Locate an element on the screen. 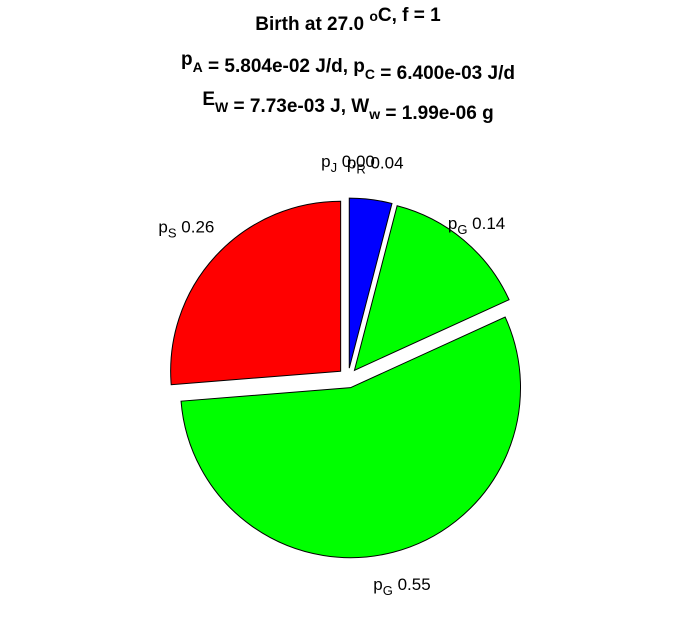 The image size is (696, 618). title-line-2: pA = 5.804e-02 J/d, pC = 6.400e-03 J/d is located at coordinates (348, 66).